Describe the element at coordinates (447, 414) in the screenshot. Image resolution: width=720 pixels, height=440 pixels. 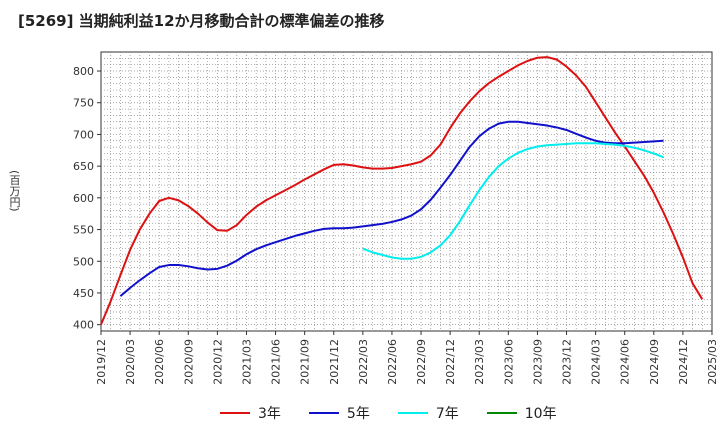
I see `legend-label: 7年` at that location.